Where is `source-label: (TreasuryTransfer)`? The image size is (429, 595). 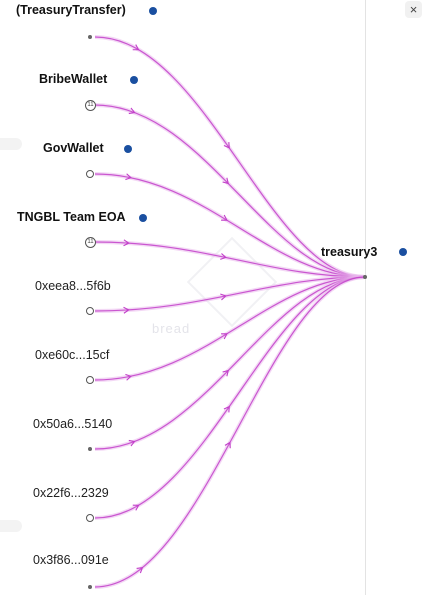
source-label: (TreasuryTransfer) is located at coordinates (71, 10).